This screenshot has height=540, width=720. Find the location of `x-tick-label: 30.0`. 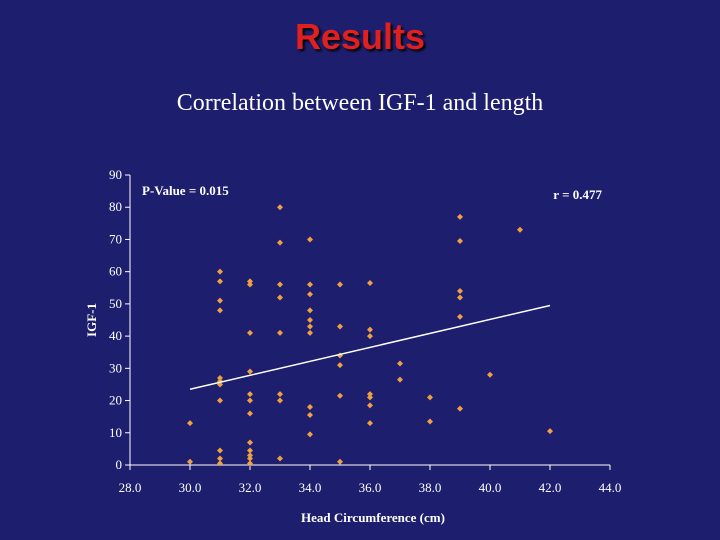

x-tick-label: 30.0 is located at coordinates (190, 487).